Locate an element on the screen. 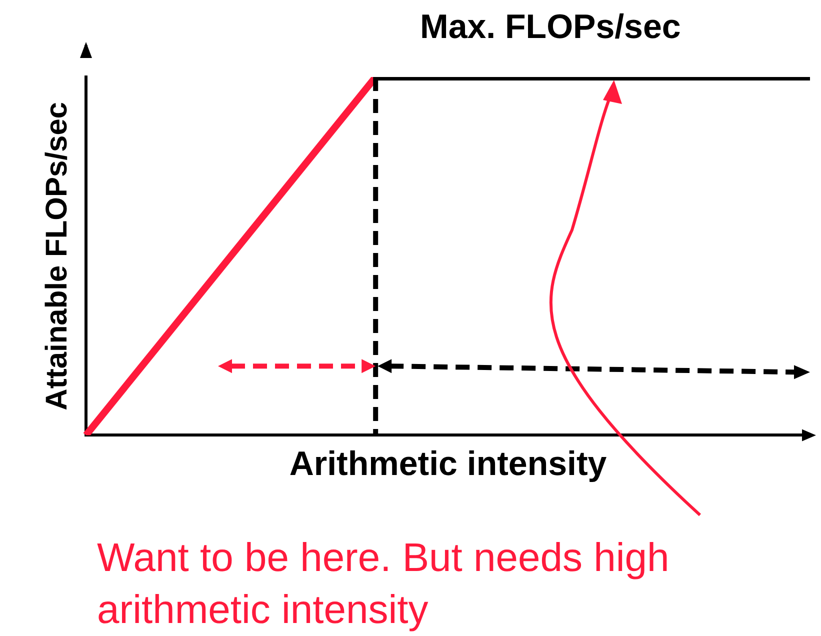 The image size is (821, 636). text: Want to be here. But needs high arithmetic intensity is located at coordinates (383, 584).